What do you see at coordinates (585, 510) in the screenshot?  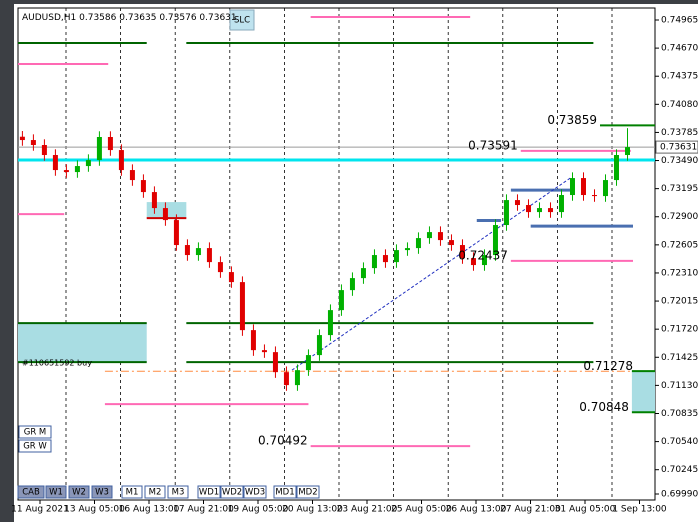 I see `x-tick-label: 31 Aug 05:00` at bounding box center [585, 510].